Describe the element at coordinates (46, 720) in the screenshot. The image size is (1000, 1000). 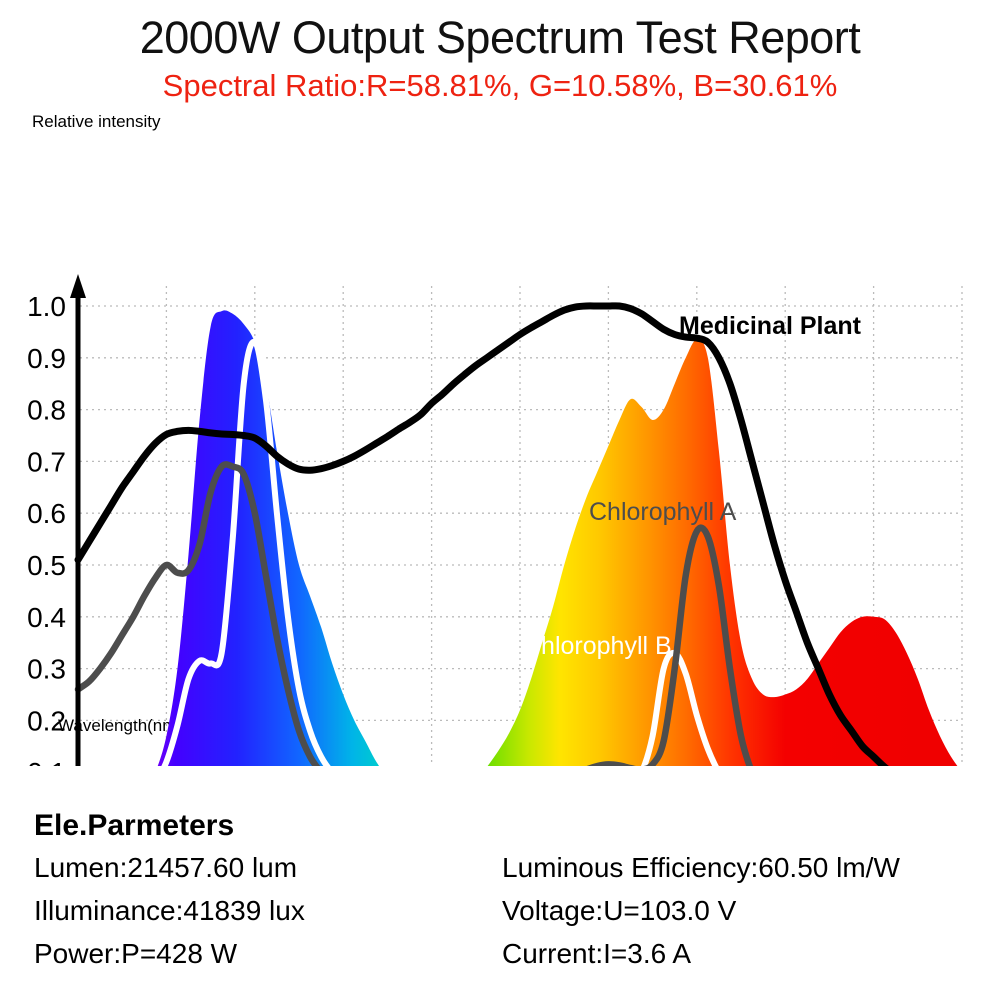
I see `svg-text: 0.2` at that location.